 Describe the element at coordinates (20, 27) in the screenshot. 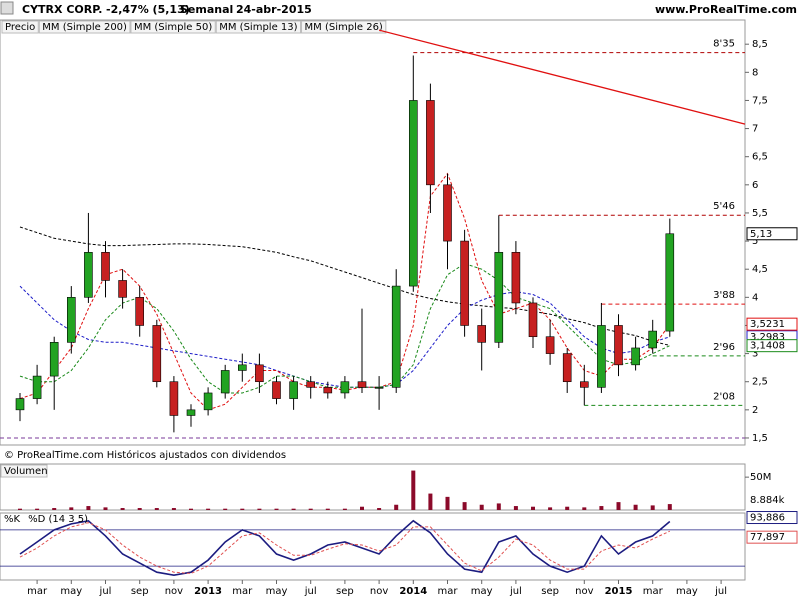

I see `legend-entry: Precio` at that location.